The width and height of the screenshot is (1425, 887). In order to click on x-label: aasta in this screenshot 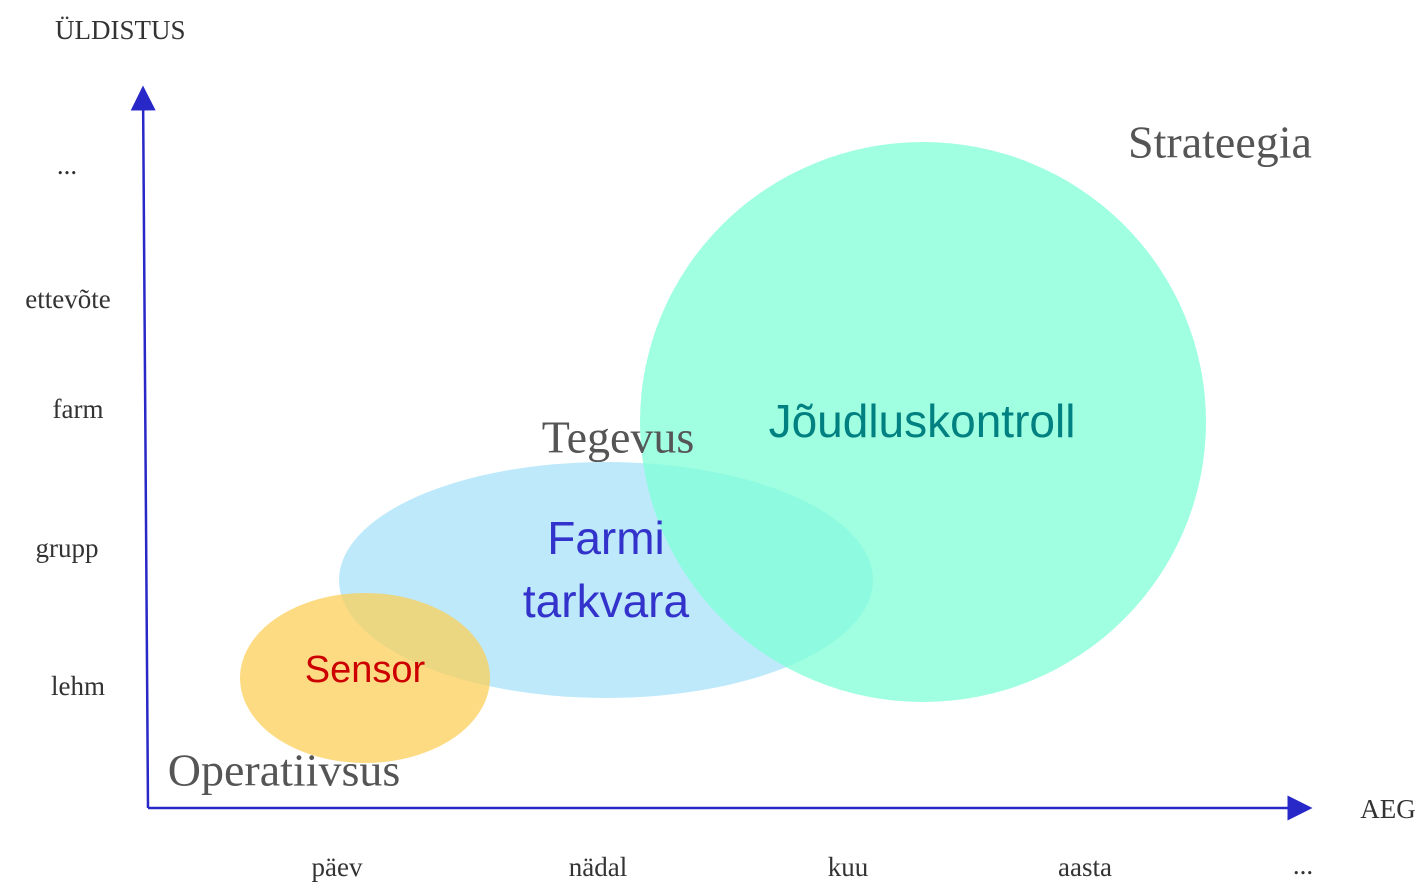, I will do `click(1085, 867)`.